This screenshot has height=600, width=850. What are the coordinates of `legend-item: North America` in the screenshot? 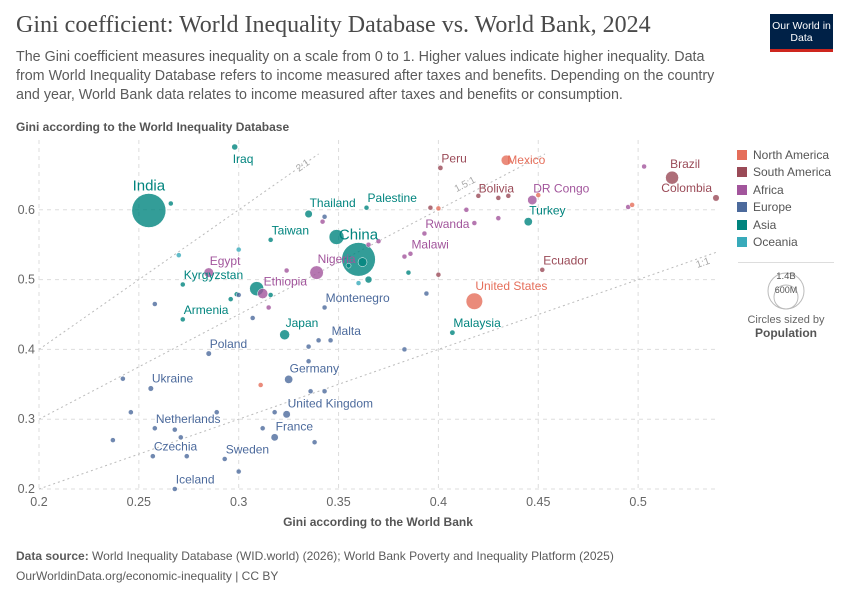 It's located at (784, 155).